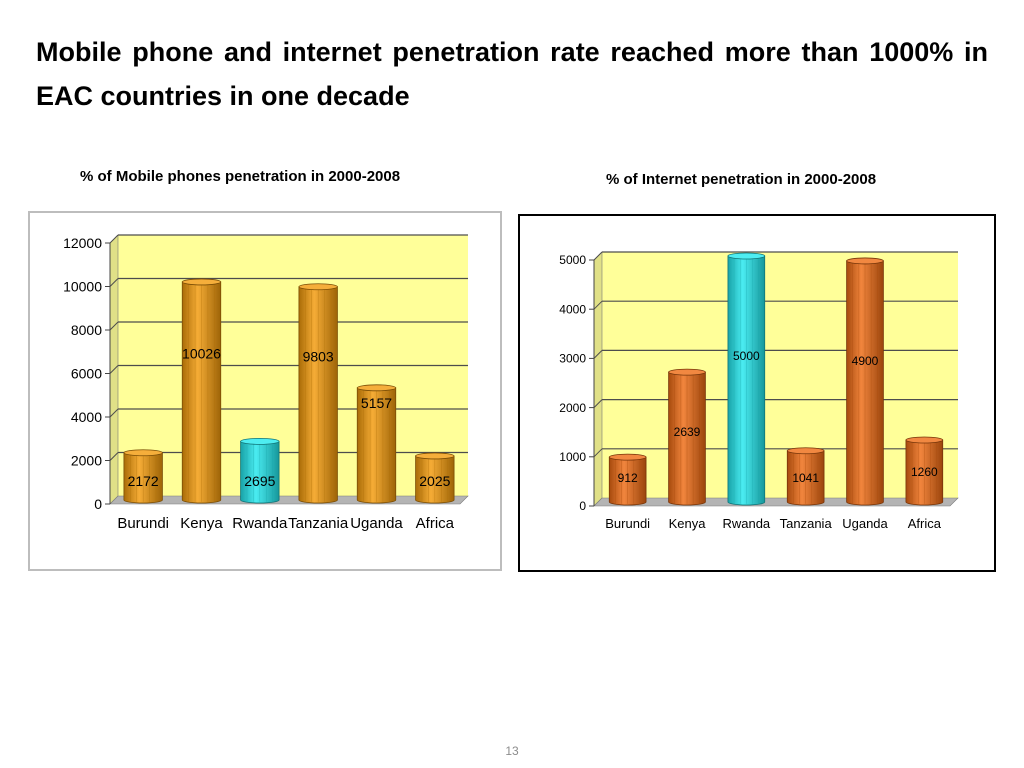 Image resolution: width=1024 pixels, height=768 pixels. I want to click on mobile-ytick-label: 8000, so click(86, 330).